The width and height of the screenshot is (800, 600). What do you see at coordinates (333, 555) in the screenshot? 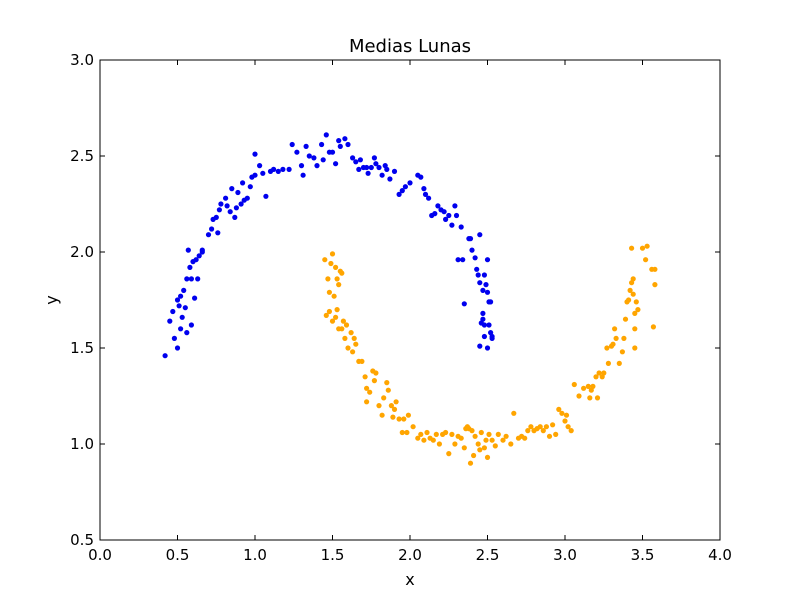
I see `x-tick-label: 1.5` at bounding box center [333, 555].